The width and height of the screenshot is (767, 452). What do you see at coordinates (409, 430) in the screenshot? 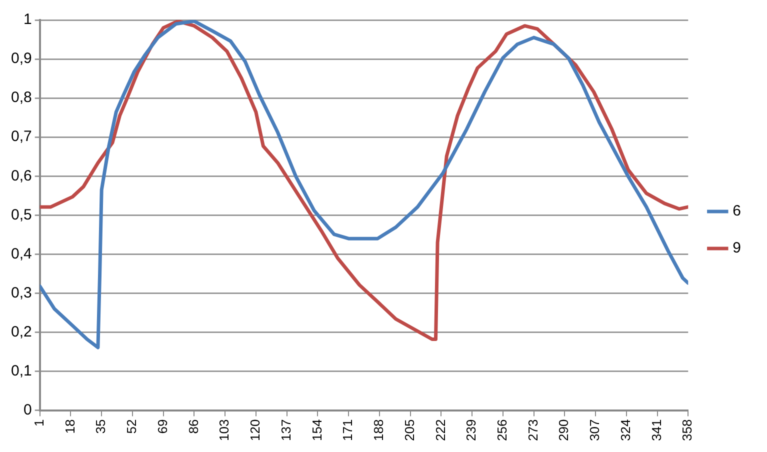
I see `x-tick-label: 205` at bounding box center [409, 430].